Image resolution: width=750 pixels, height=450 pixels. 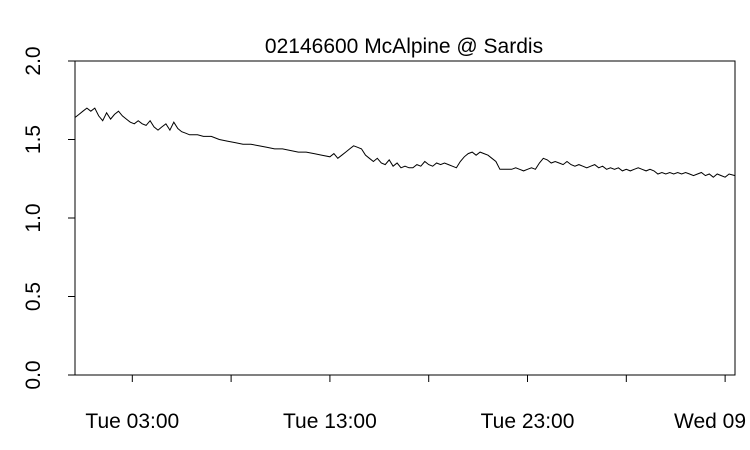 I want to click on y-tick-label: 1.5, so click(x=33, y=139).